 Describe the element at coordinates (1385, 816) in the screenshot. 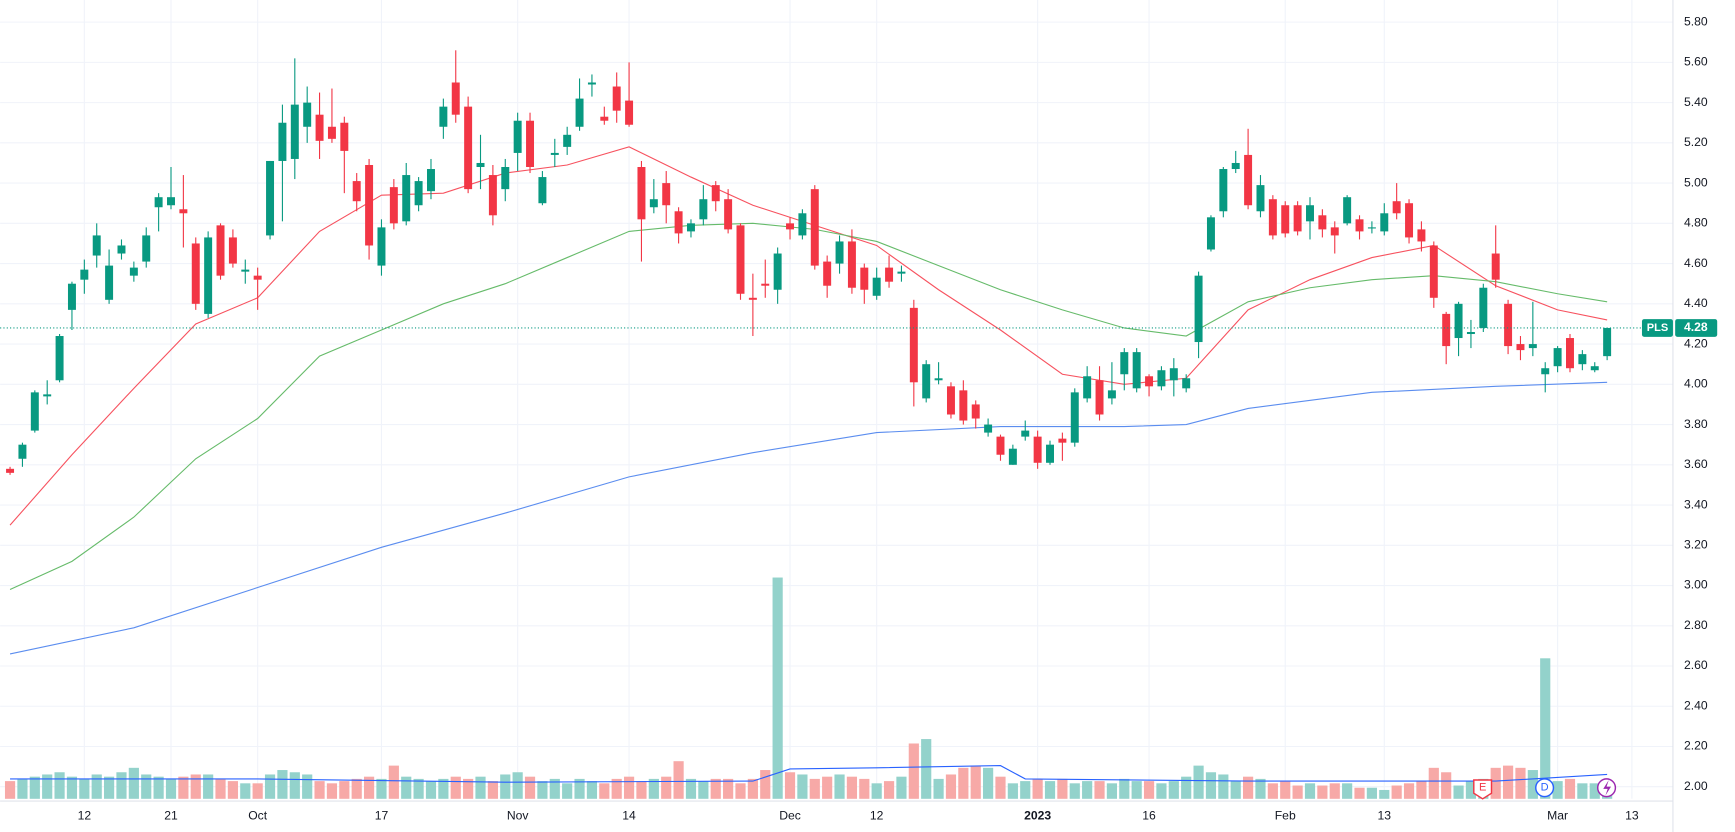

I see `x-tick-label: 13` at that location.